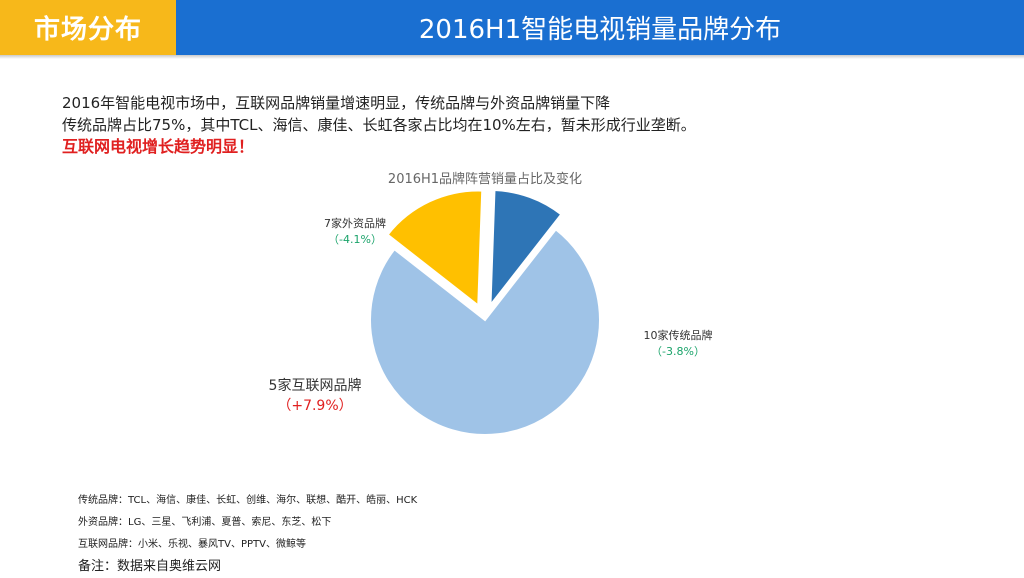 The image size is (1024, 578). I want to click on slice-label-internet: 5家互联网品牌 （+7.9%）, so click(315, 396).